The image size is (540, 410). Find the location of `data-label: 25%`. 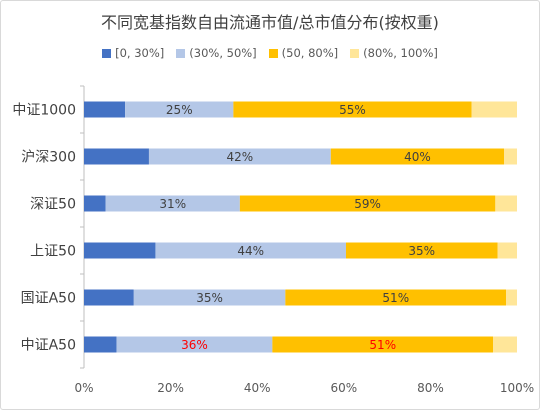

data-label: 25% is located at coordinates (179, 110).